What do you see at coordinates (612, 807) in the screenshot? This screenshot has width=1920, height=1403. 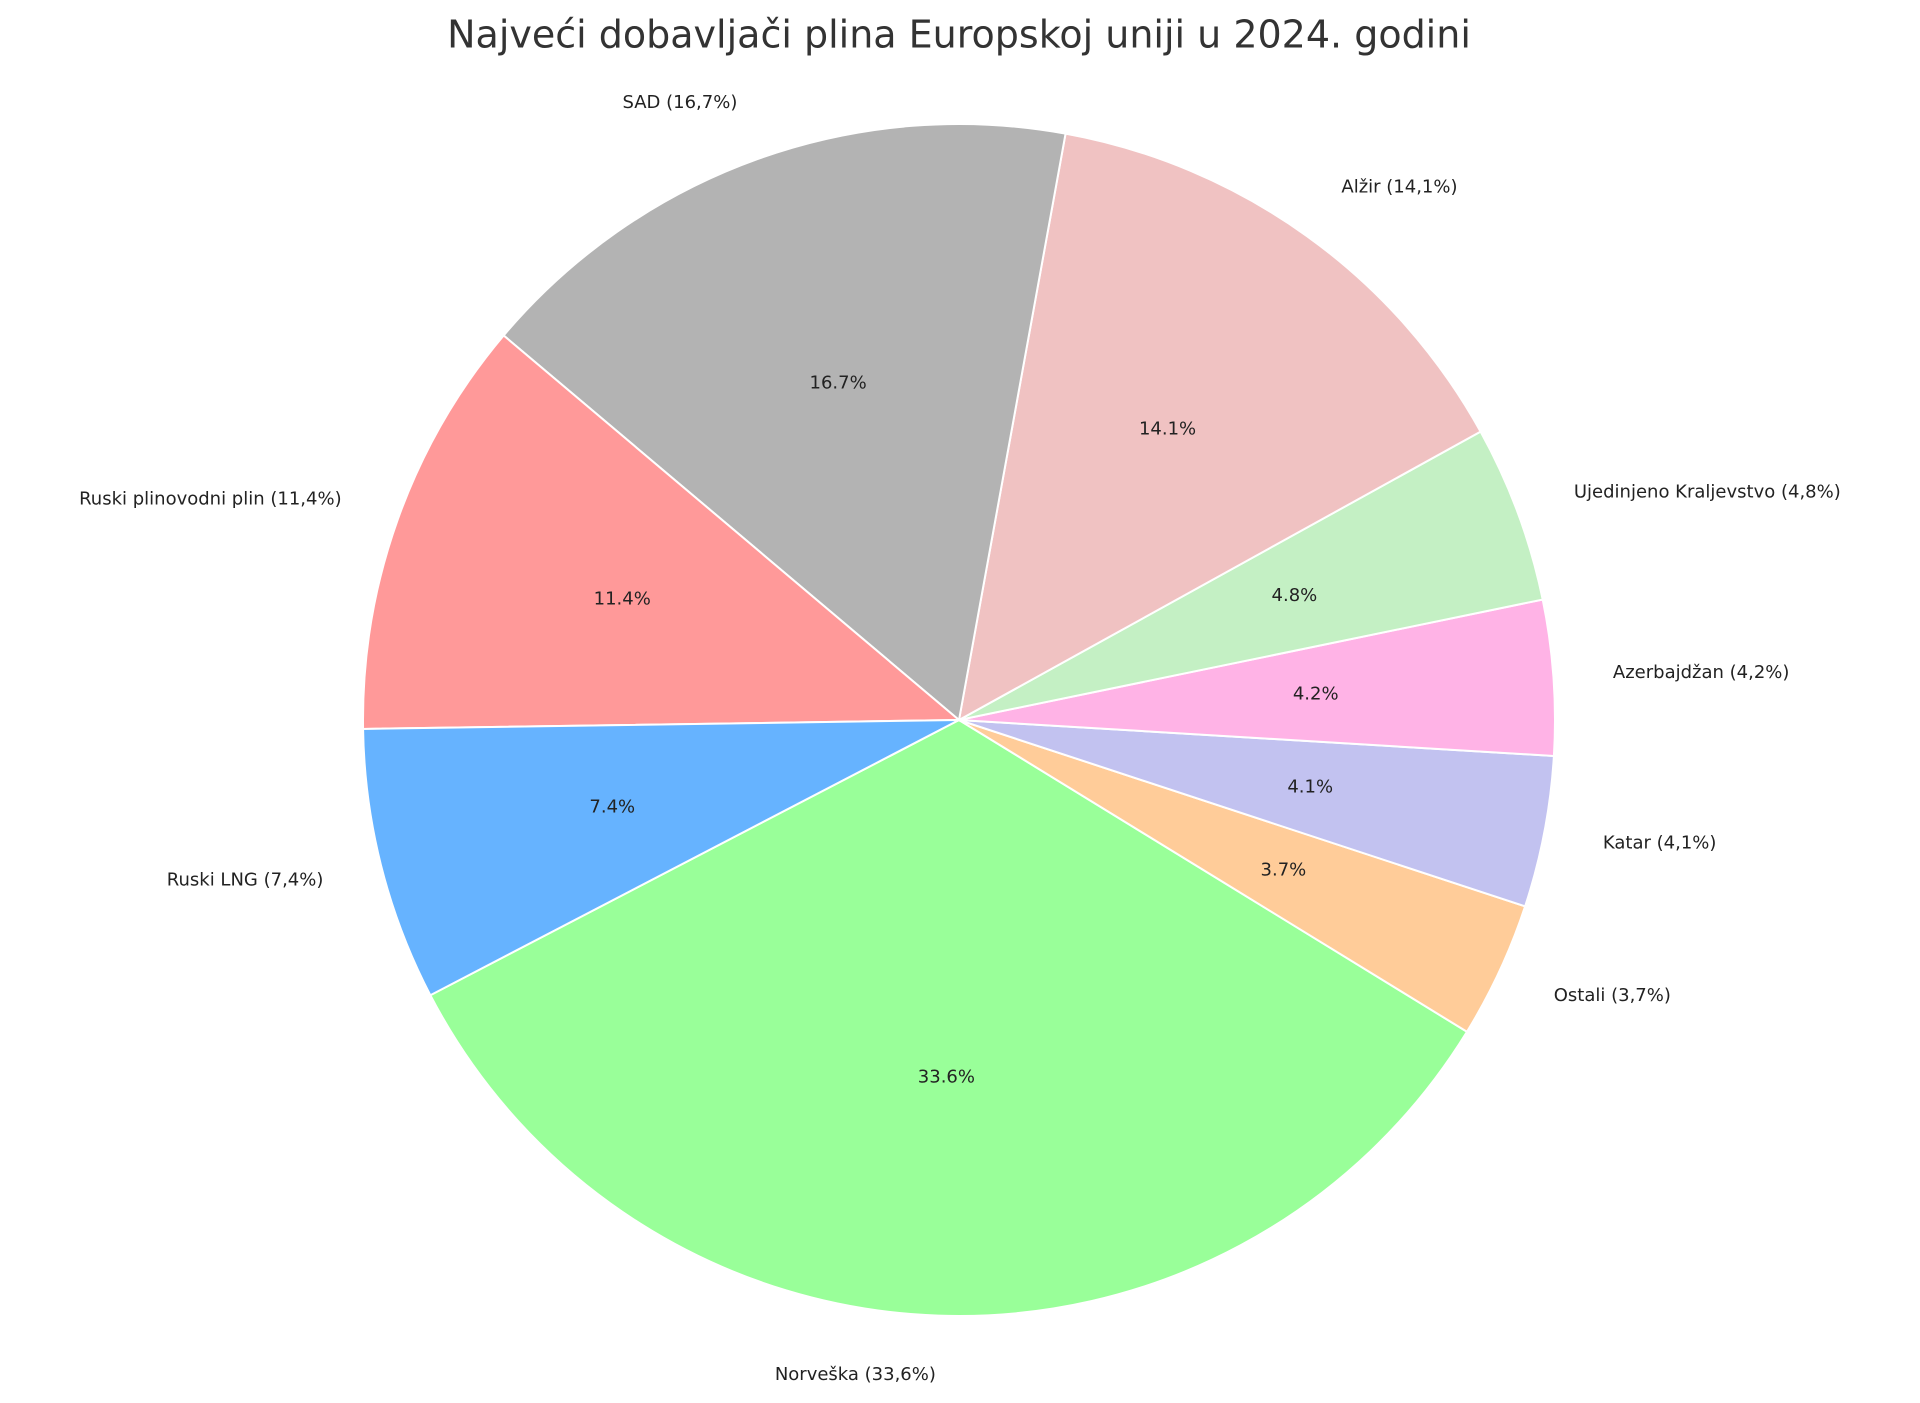 I see `value-label: 7.4%` at bounding box center [612, 807].